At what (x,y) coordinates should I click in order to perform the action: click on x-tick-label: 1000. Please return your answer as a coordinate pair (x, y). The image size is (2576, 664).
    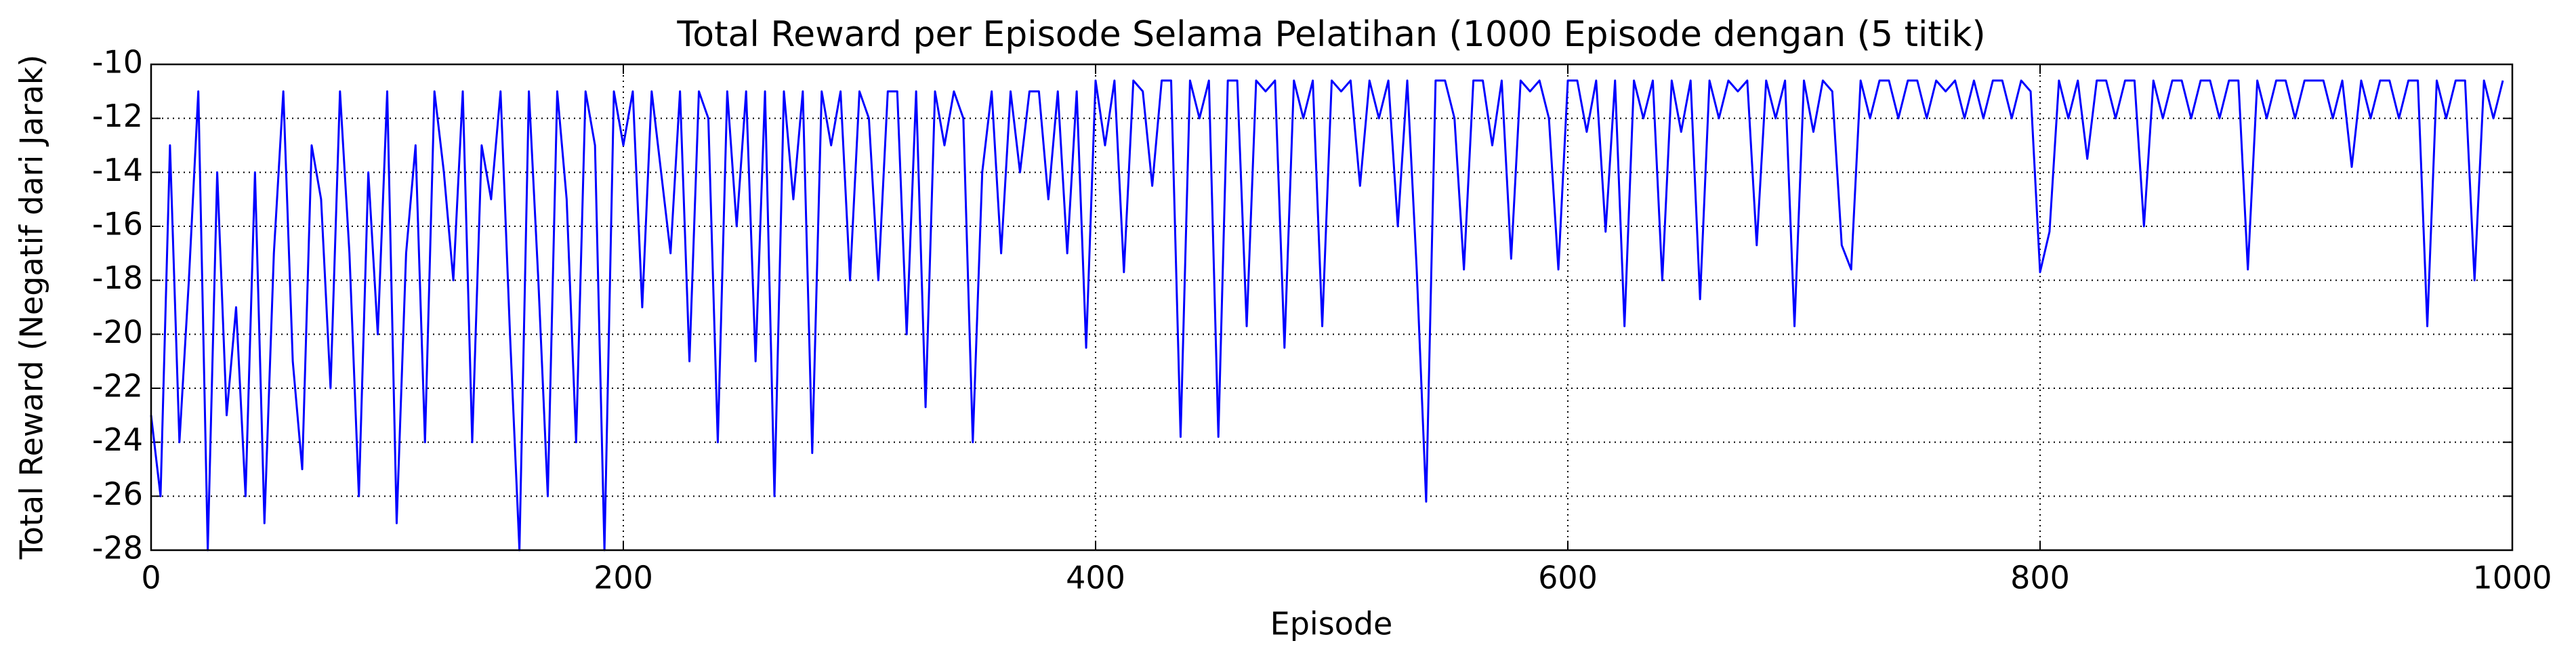
    Looking at the image, I should click on (2512, 578).